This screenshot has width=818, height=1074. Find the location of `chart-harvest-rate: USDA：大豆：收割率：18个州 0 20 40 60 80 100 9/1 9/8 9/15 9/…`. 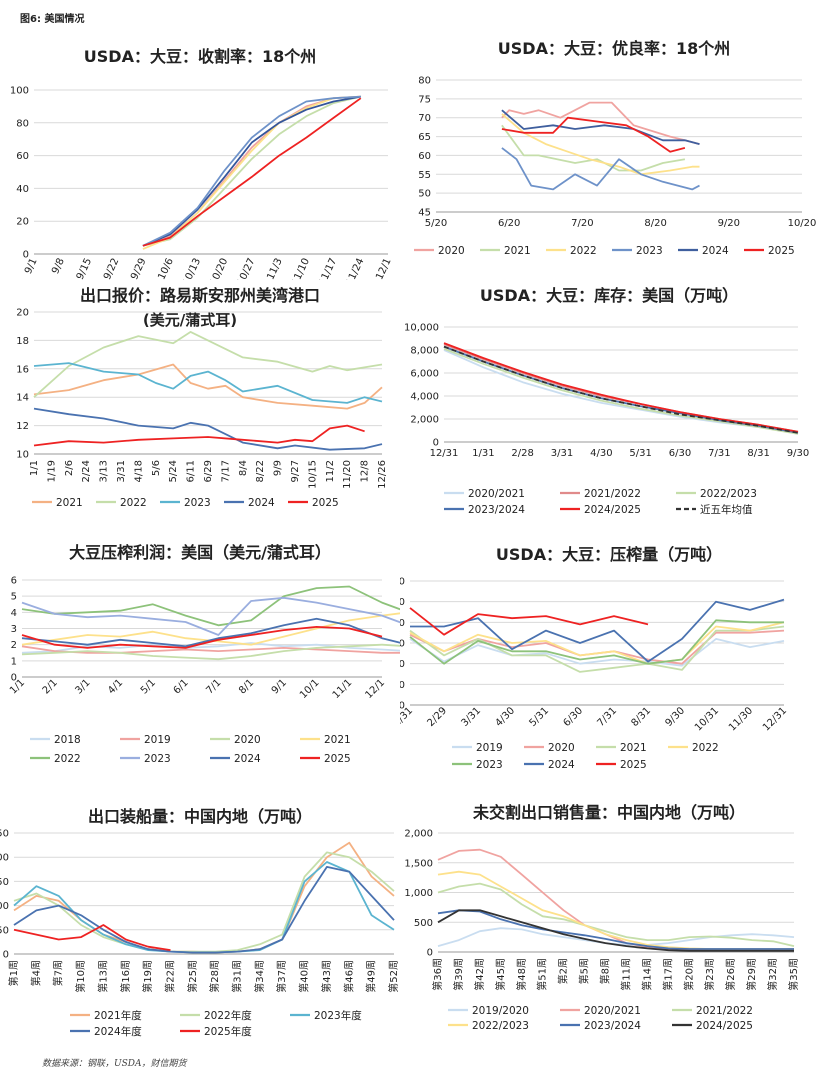

chart-harvest-rate: USDA：大豆：收割率：18个州 0 20 40 60 80 100 9/1 9/8 9/15 9/… is located at coordinates (200, 159).